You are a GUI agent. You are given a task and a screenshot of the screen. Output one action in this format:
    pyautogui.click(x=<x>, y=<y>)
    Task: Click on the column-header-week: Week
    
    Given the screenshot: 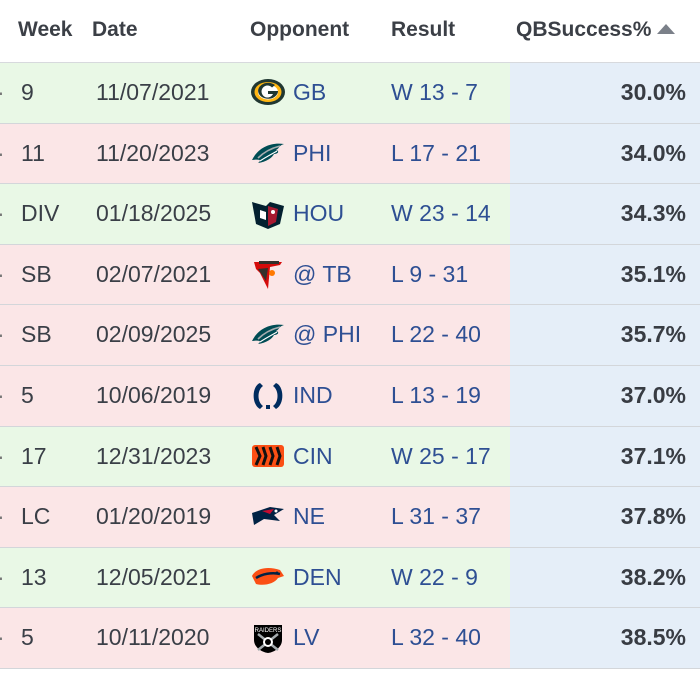 What is the action you would take?
    pyautogui.click(x=45, y=29)
    